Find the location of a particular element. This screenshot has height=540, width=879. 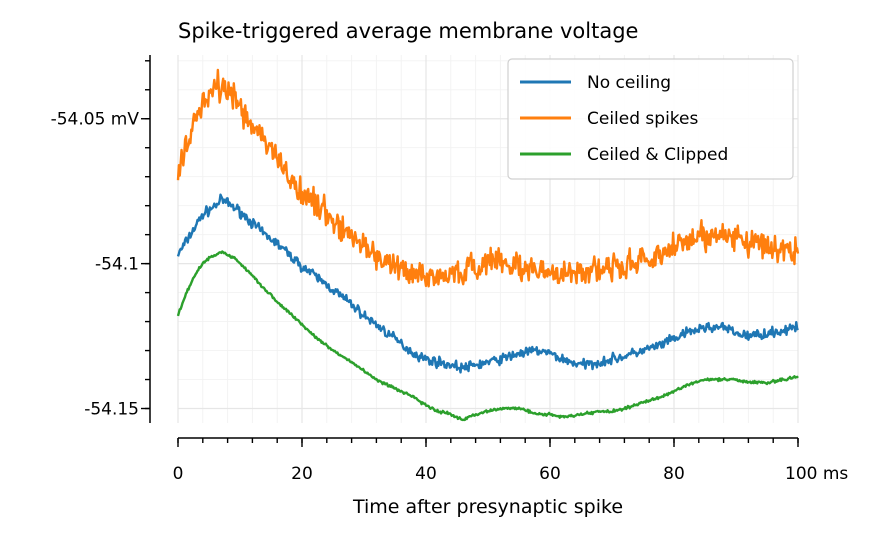

legend: No ceiling Ceiled spikes Ceiled & Clipped is located at coordinates (650, 119).